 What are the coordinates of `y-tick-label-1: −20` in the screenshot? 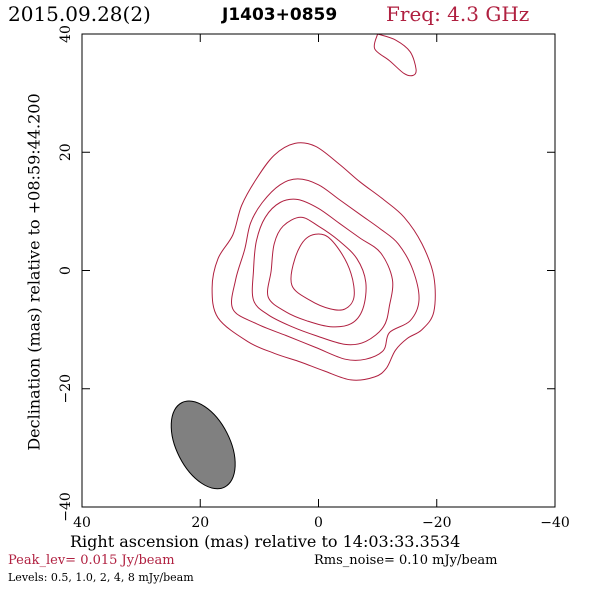 It's located at (66, 389).